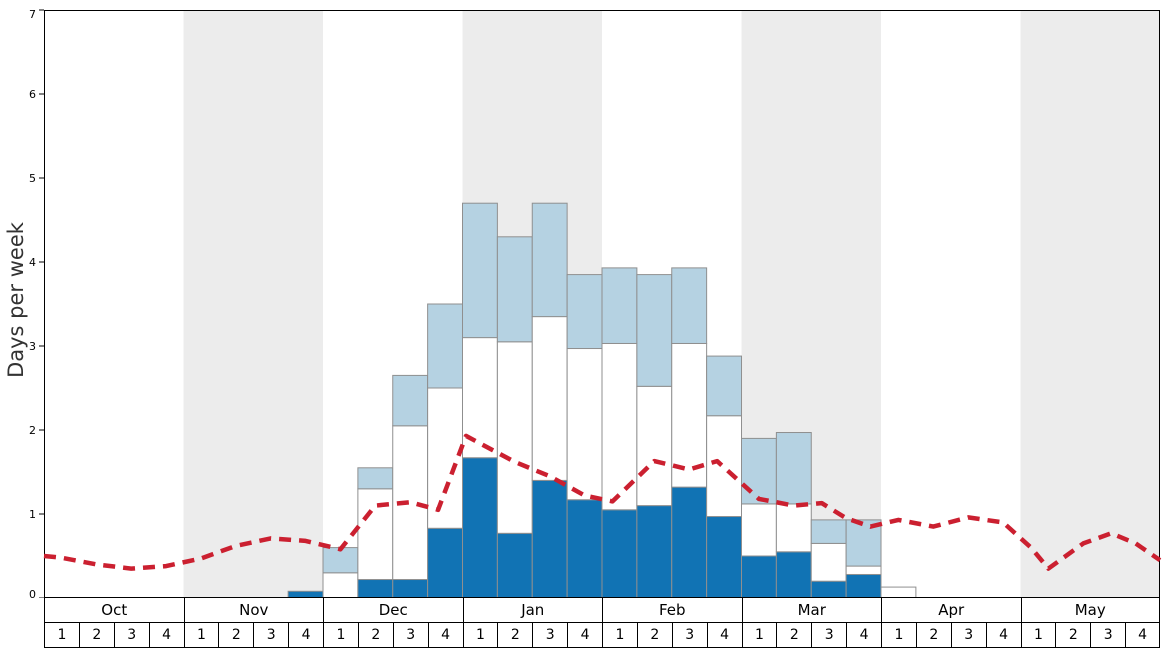  What do you see at coordinates (1090, 610) in the screenshot?
I see `month-cell: May` at bounding box center [1090, 610].